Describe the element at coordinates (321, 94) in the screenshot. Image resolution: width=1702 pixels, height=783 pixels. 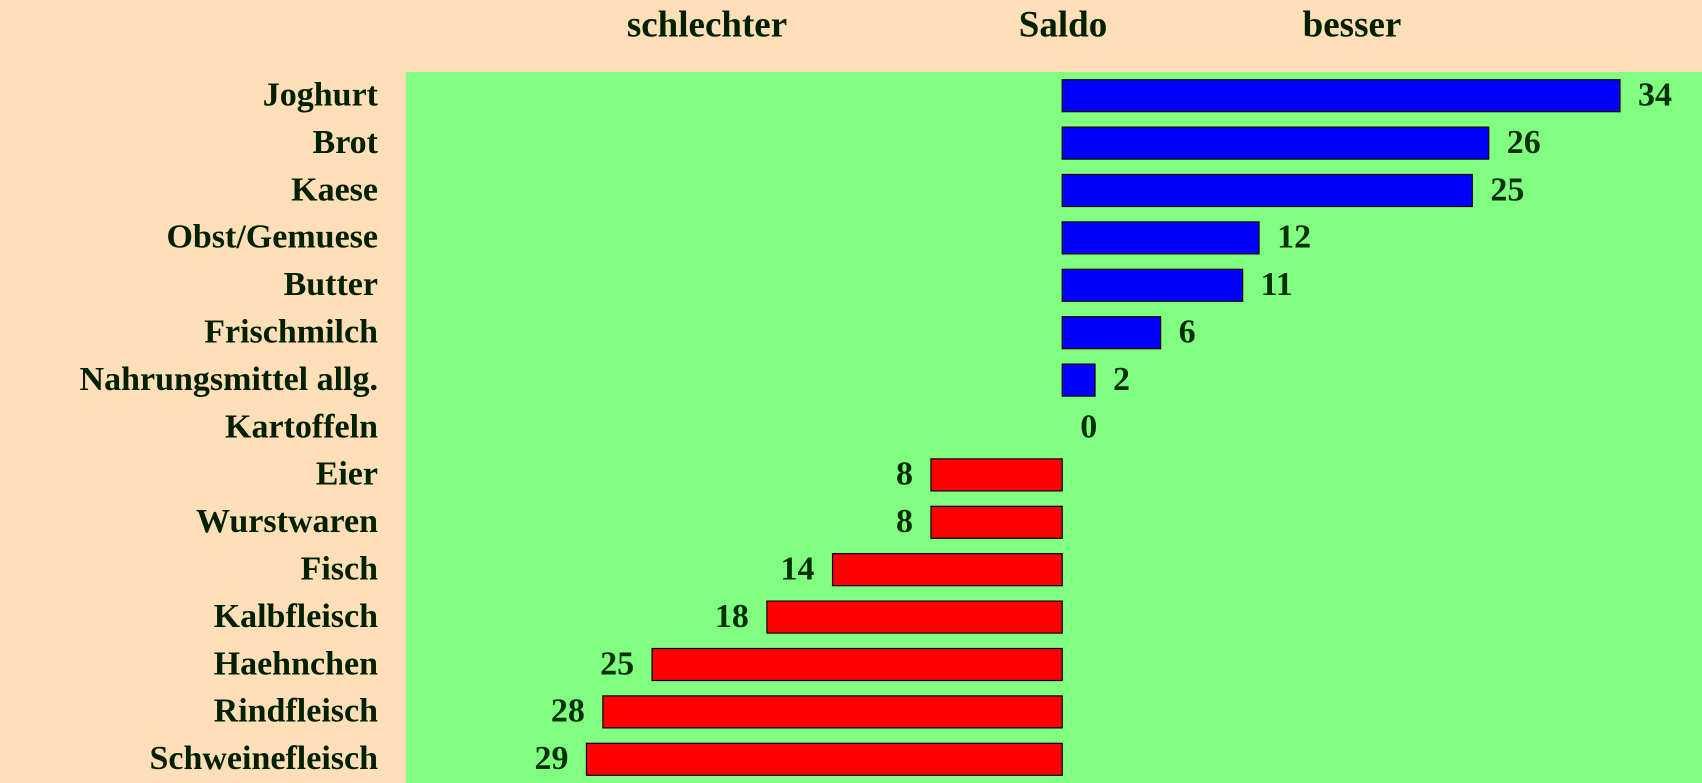
I see `category-label: Joghurt` at that location.